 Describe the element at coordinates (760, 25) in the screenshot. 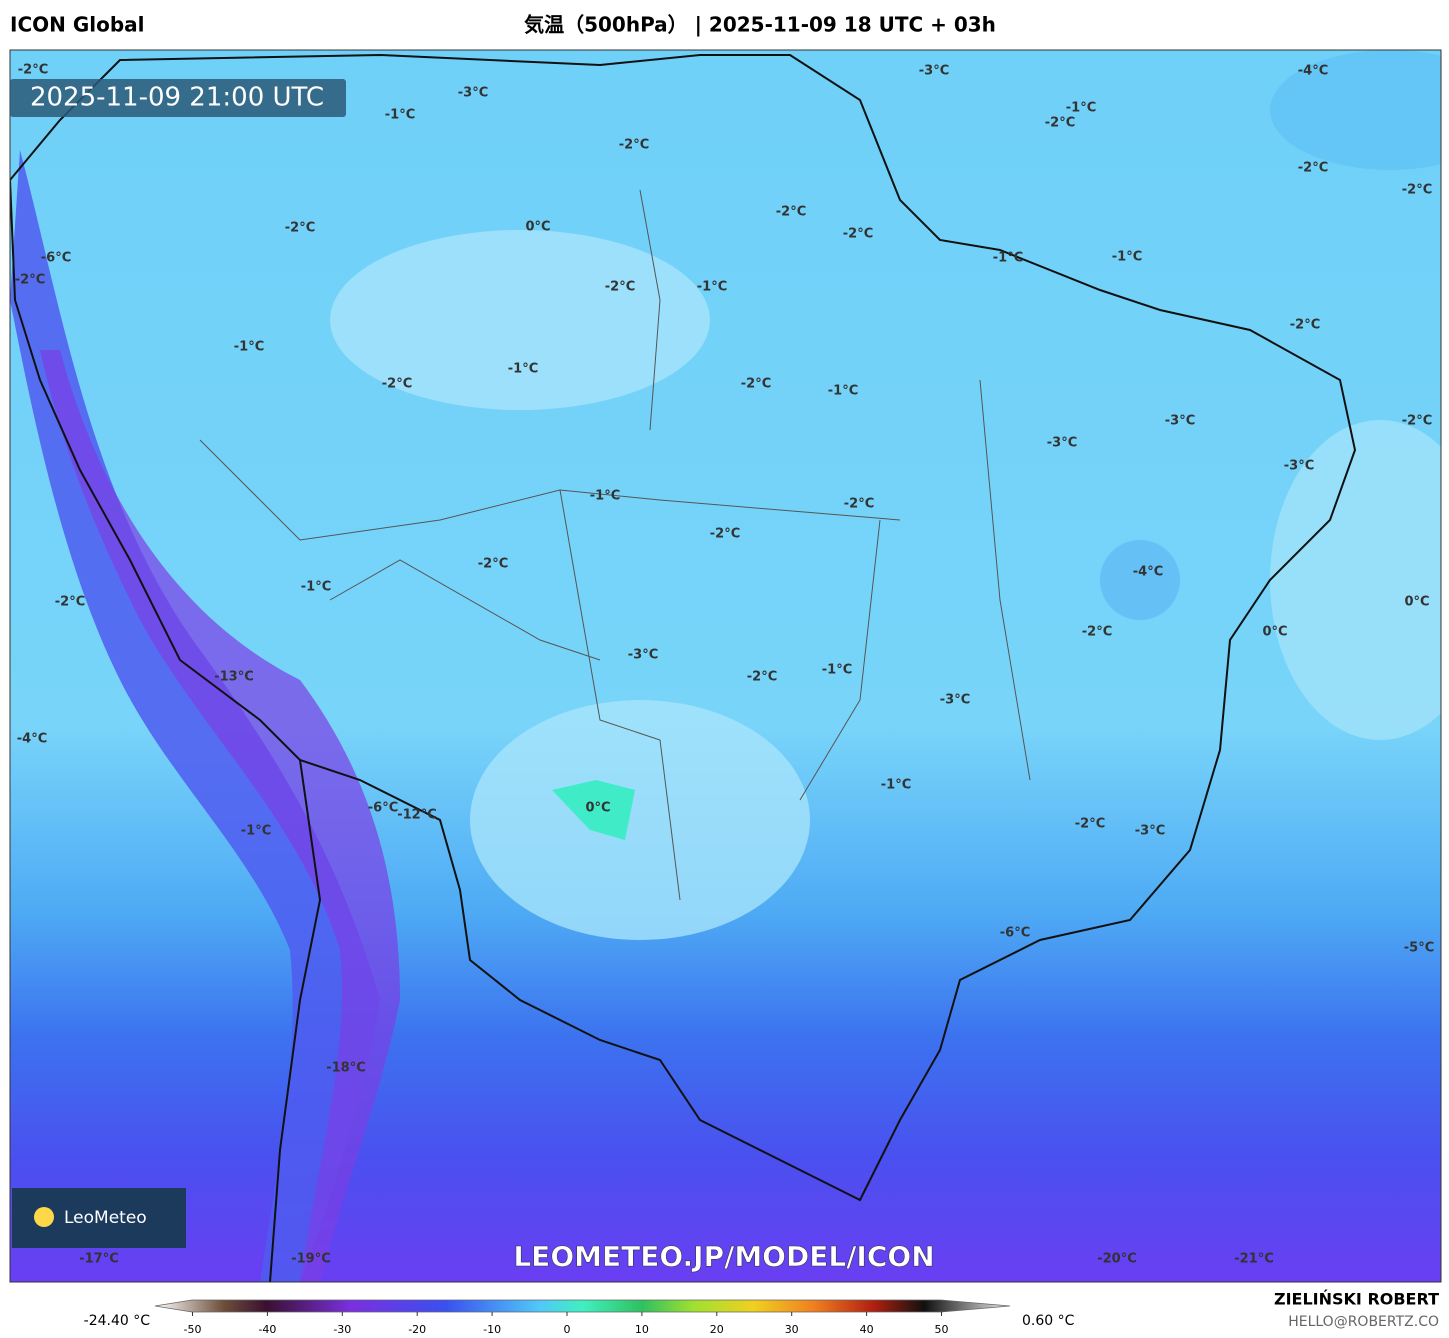

I see `map-title: 気温（500hPa） | 2025-11-09 18 UTC + 03h` at that location.